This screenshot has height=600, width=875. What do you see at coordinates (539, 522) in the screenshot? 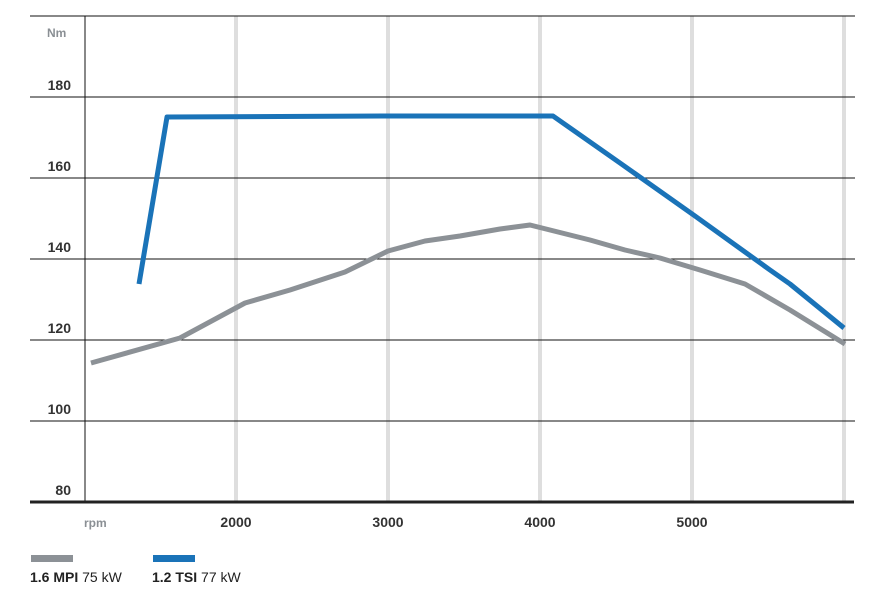
I see `x-tick-4000: 4000` at bounding box center [539, 522].